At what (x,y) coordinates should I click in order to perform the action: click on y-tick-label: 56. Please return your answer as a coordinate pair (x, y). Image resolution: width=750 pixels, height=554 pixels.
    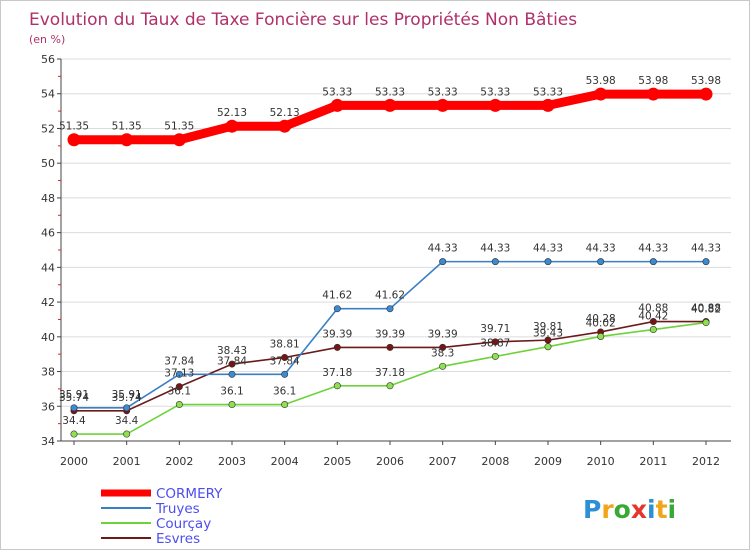
    Looking at the image, I should click on (48, 59).